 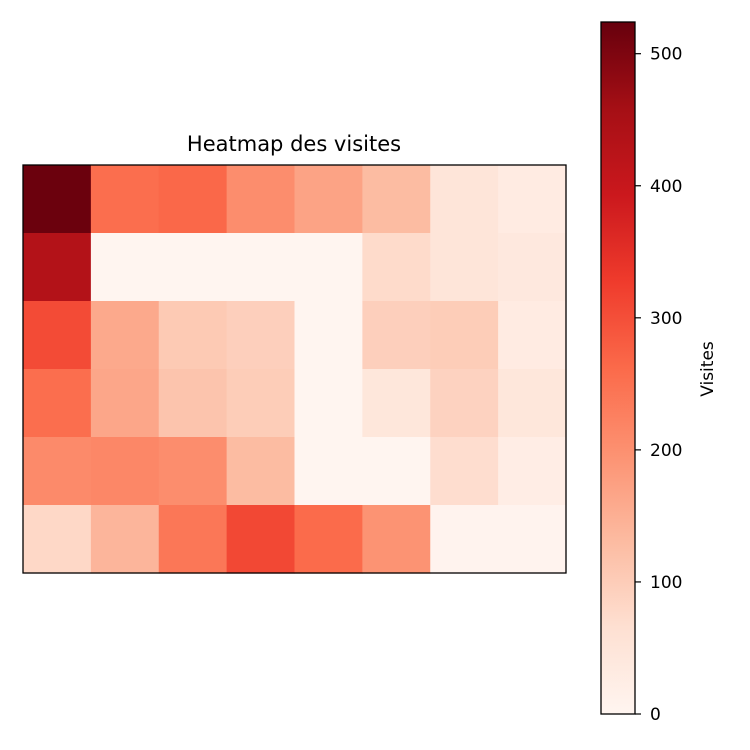 I want to click on colorbar-label: Visites, so click(x=708, y=369).